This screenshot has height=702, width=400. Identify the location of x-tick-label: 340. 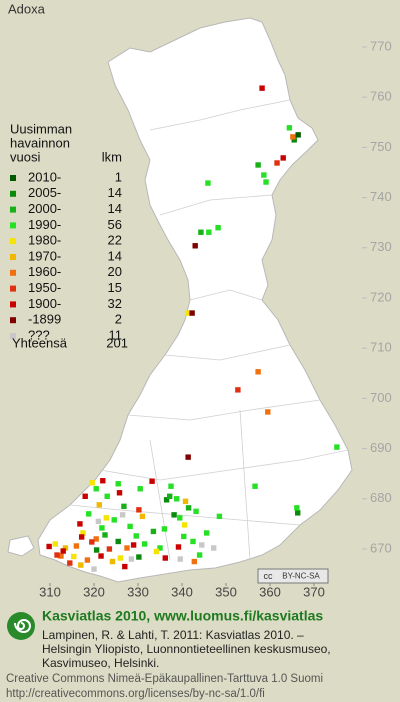
(182, 591).